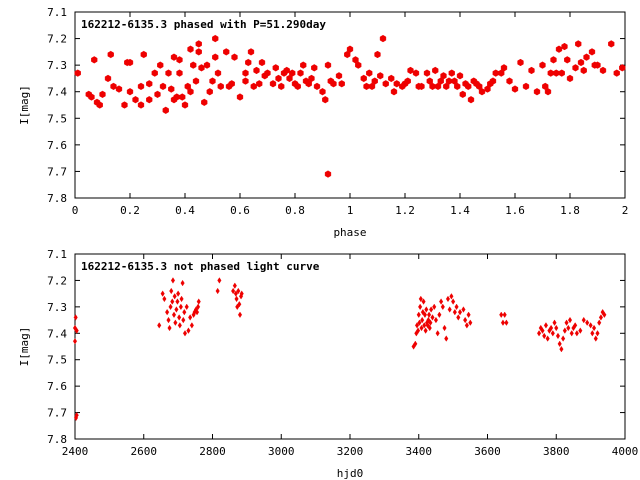 This screenshot has width=640, height=480. Describe the element at coordinates (57, 333) in the screenshot. I see `bottom-y-tick-label: 7.4` at that location.